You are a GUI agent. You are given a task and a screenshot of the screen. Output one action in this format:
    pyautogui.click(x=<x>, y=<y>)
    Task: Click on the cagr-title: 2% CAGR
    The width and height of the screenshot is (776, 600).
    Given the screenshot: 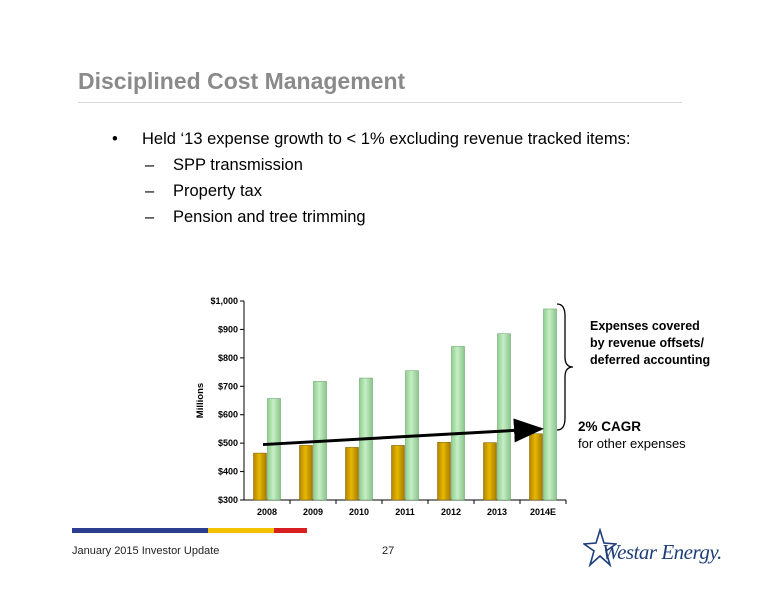 What is the action you would take?
    pyautogui.click(x=610, y=426)
    